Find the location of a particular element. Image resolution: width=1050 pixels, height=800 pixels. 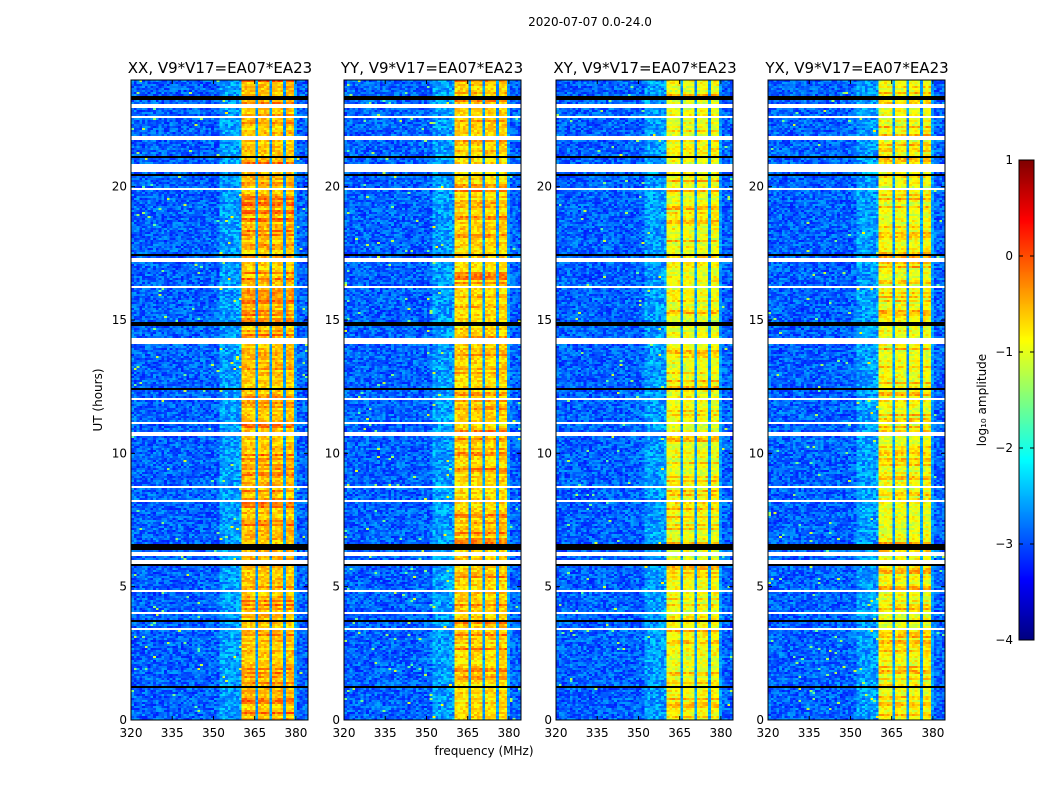

spectrogram-panel-xx is located at coordinates (219, 400).